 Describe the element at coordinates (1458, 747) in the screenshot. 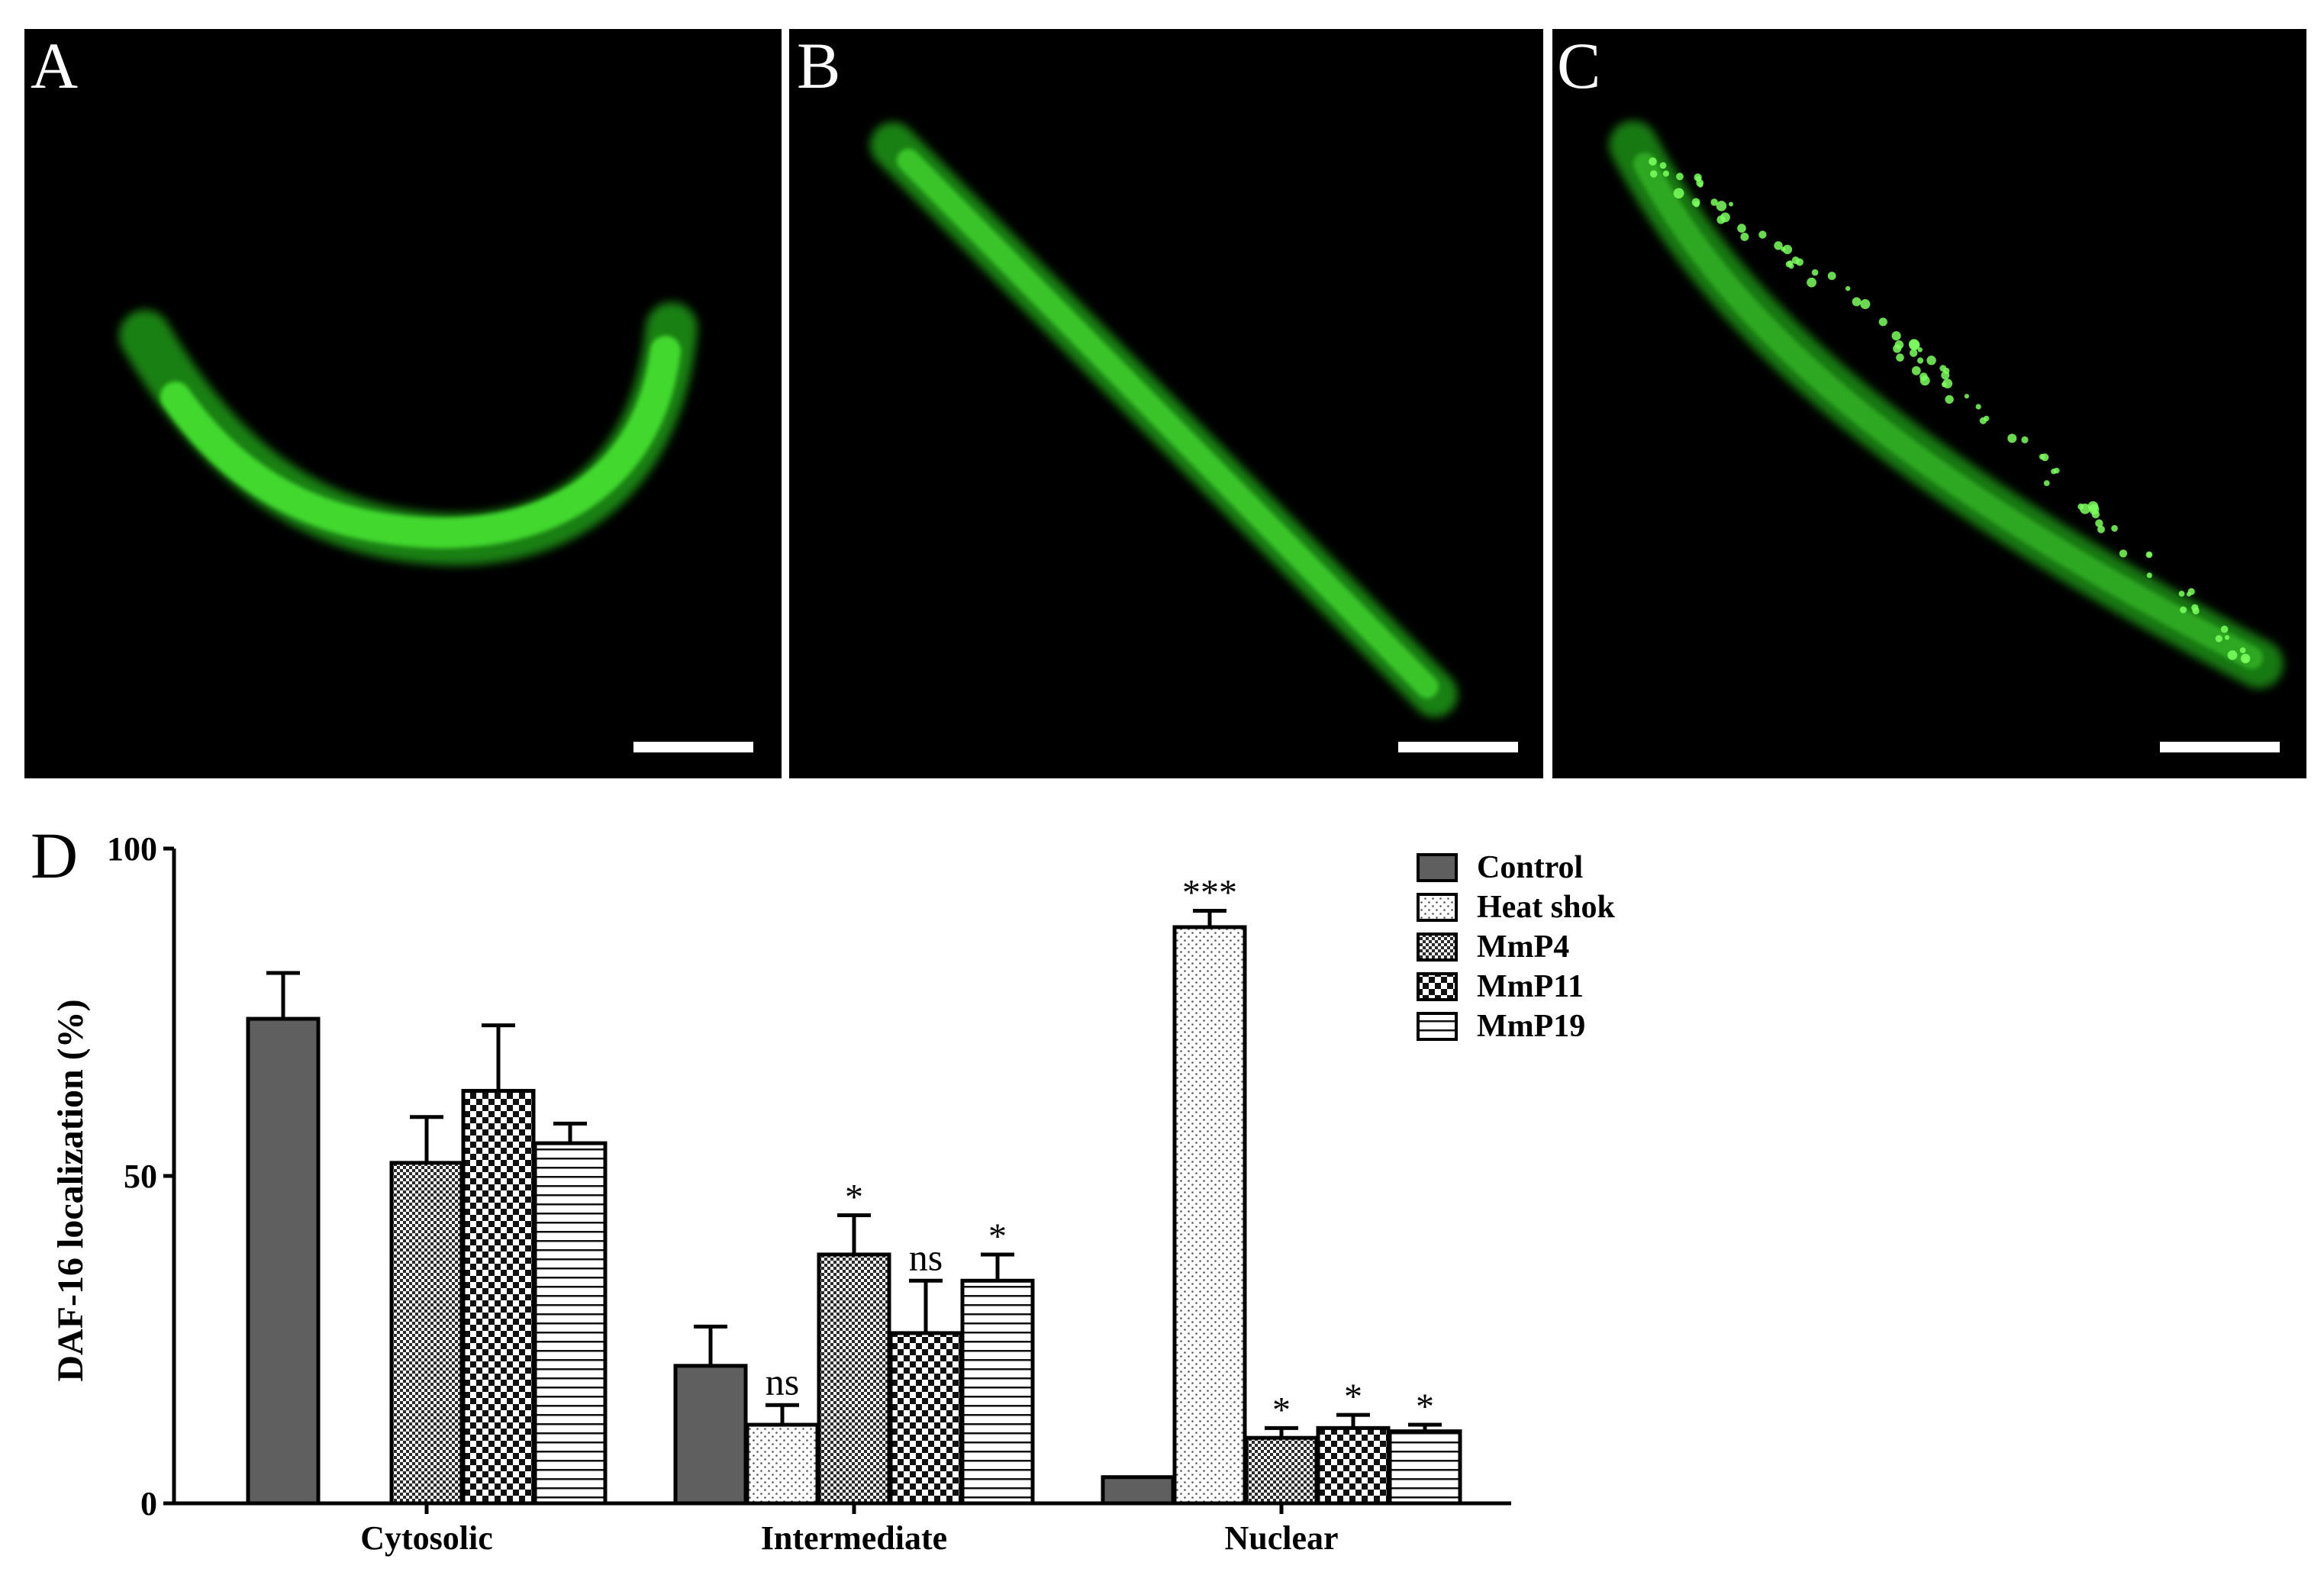

I see `scale-bar-b` at that location.